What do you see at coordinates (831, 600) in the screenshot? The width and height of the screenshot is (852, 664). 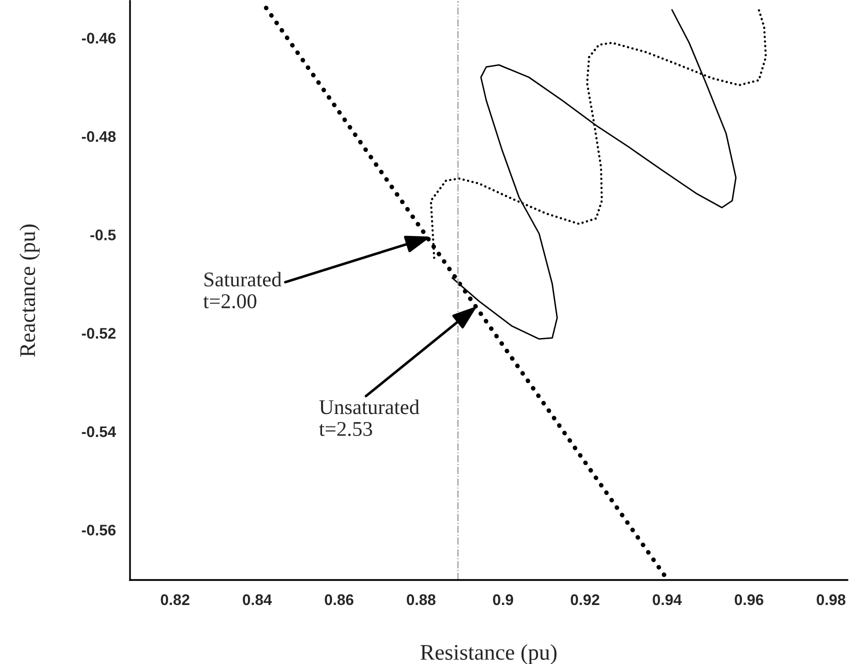 I see `x-tick-label: 0.98` at bounding box center [831, 600].